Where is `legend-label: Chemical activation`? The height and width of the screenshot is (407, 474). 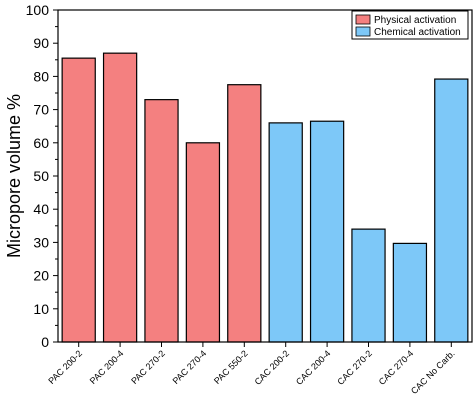 legend-label: Chemical activation is located at coordinates (417, 32).